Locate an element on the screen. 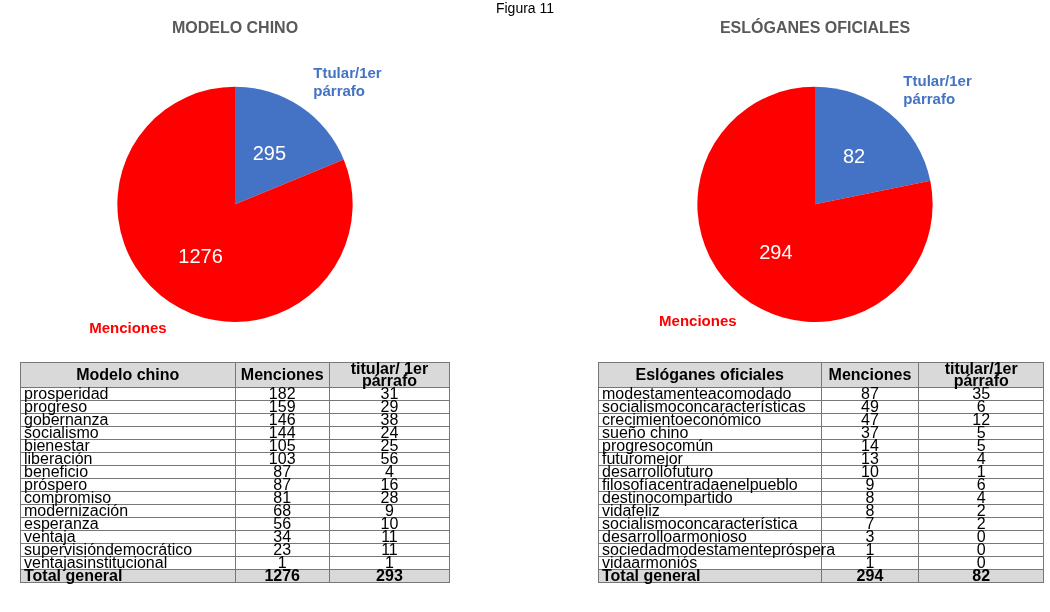 Image resolution: width=1050 pixels, height=612 pixels. data-label: 23 is located at coordinates (282, 549).